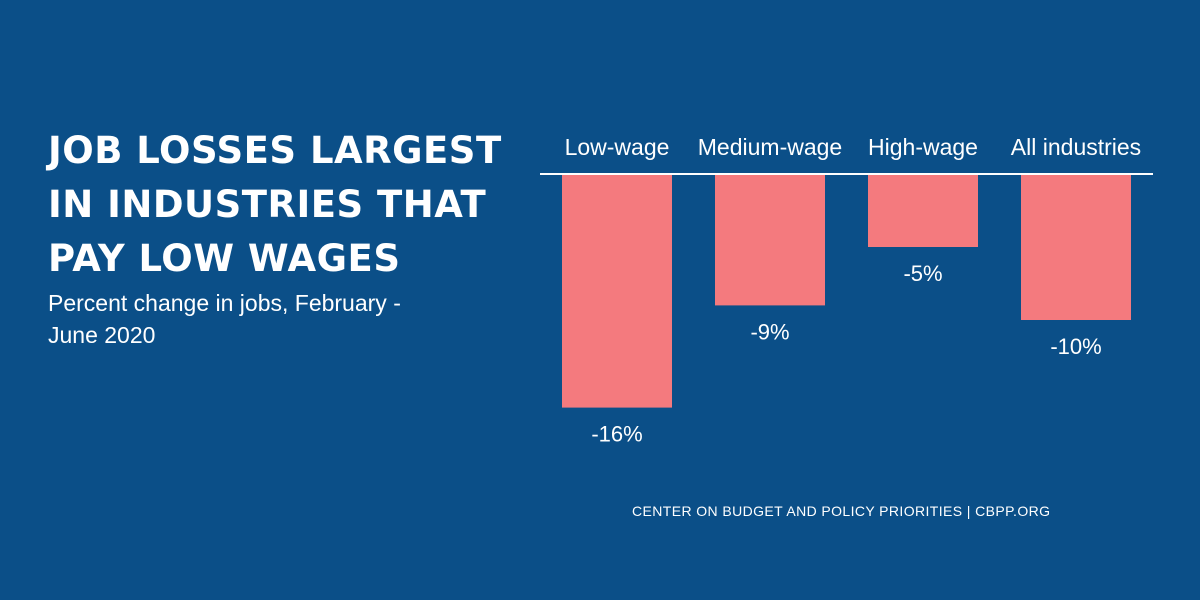  What do you see at coordinates (616, 434) in the screenshot?
I see `value-label-low-wage: -16%` at bounding box center [616, 434].